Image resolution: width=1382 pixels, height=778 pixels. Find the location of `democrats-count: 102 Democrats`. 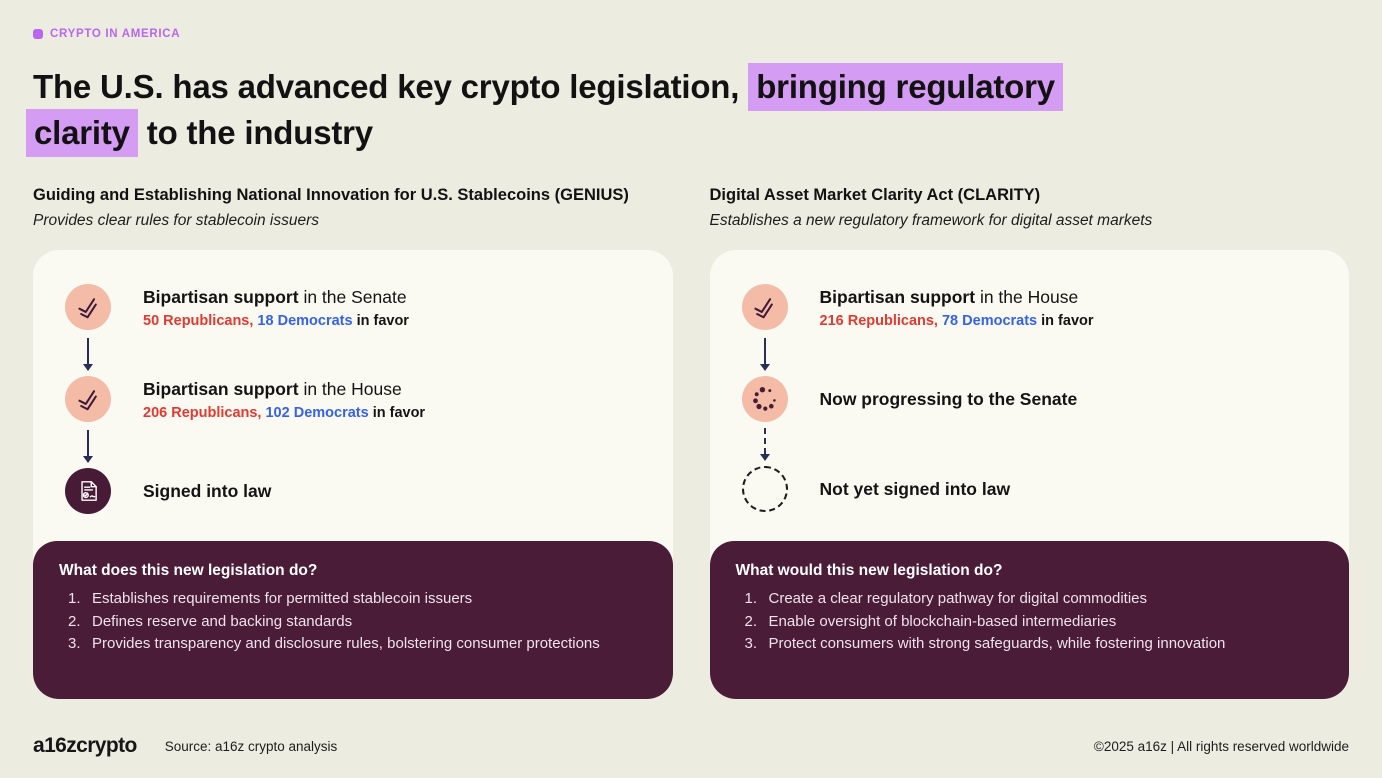

democrats-count: 102 Democrats is located at coordinates (315, 413).